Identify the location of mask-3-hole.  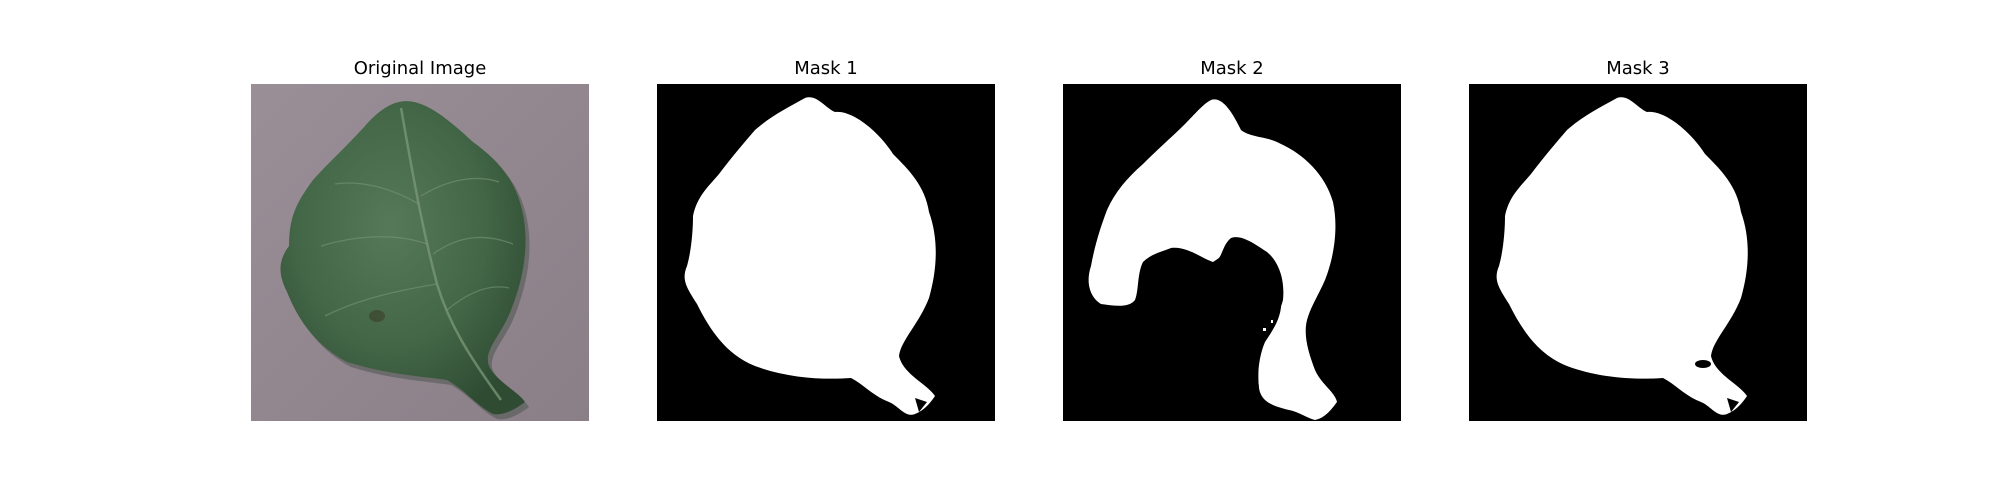
(1703, 364).